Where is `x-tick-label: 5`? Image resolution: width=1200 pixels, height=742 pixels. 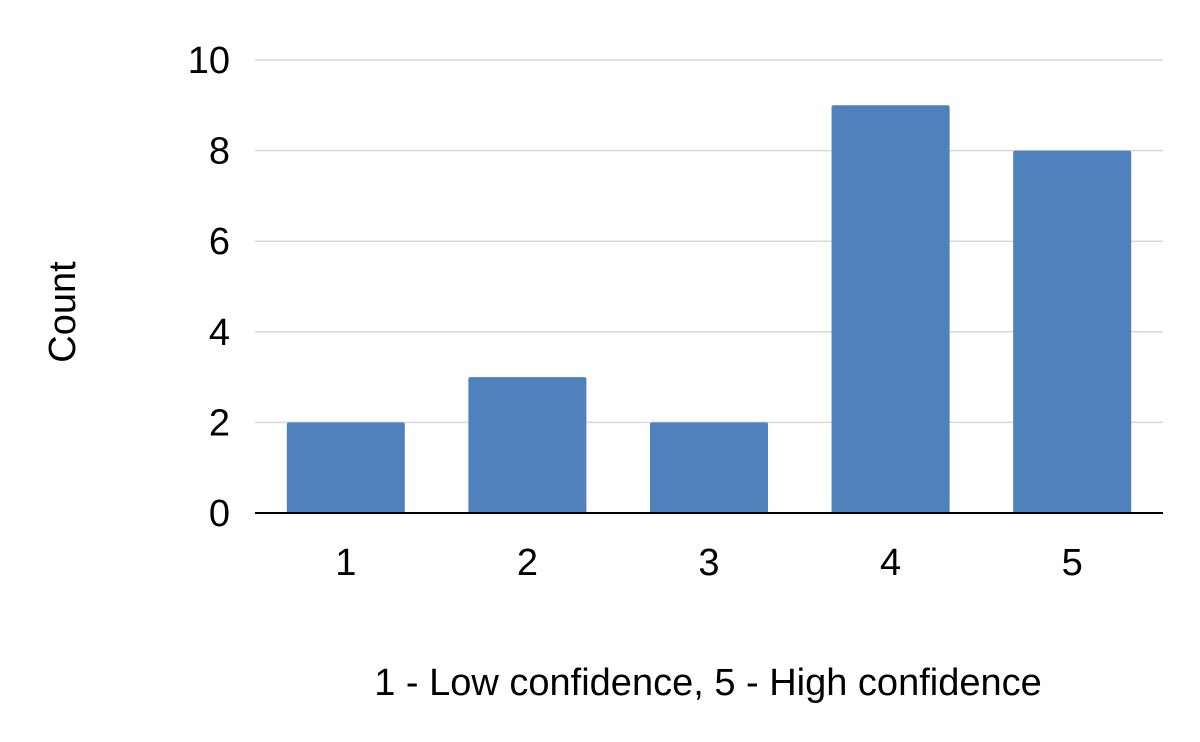
x-tick-label: 5 is located at coordinates (1072, 563).